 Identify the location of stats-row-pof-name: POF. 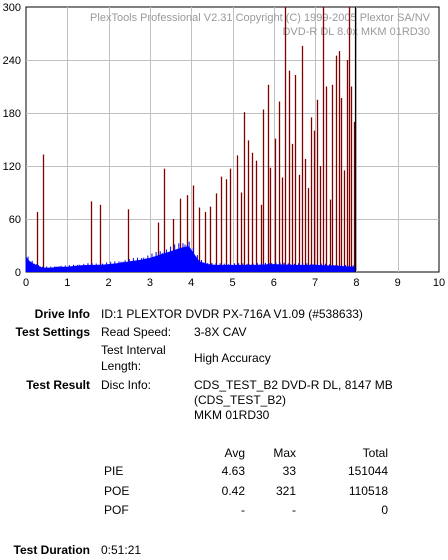
(116, 510).